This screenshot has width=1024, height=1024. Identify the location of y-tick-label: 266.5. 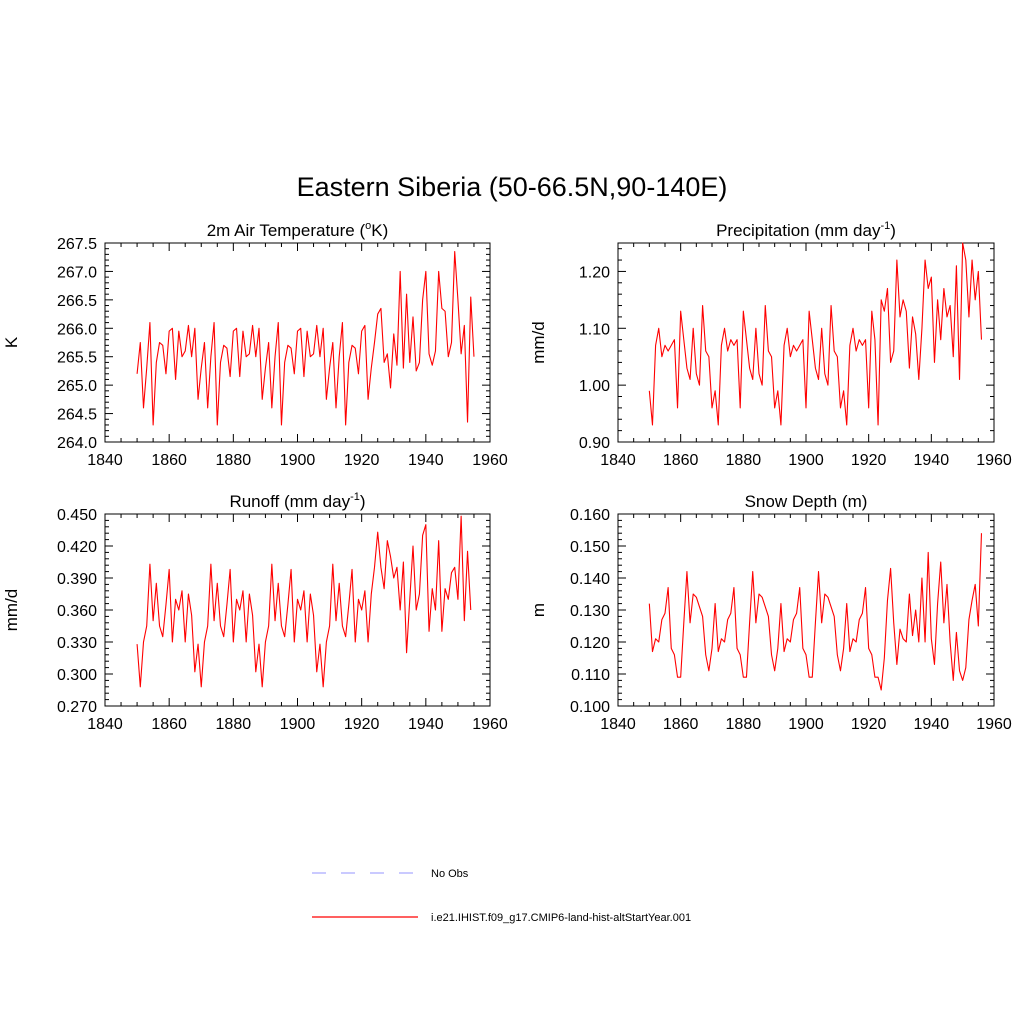
(77, 301).